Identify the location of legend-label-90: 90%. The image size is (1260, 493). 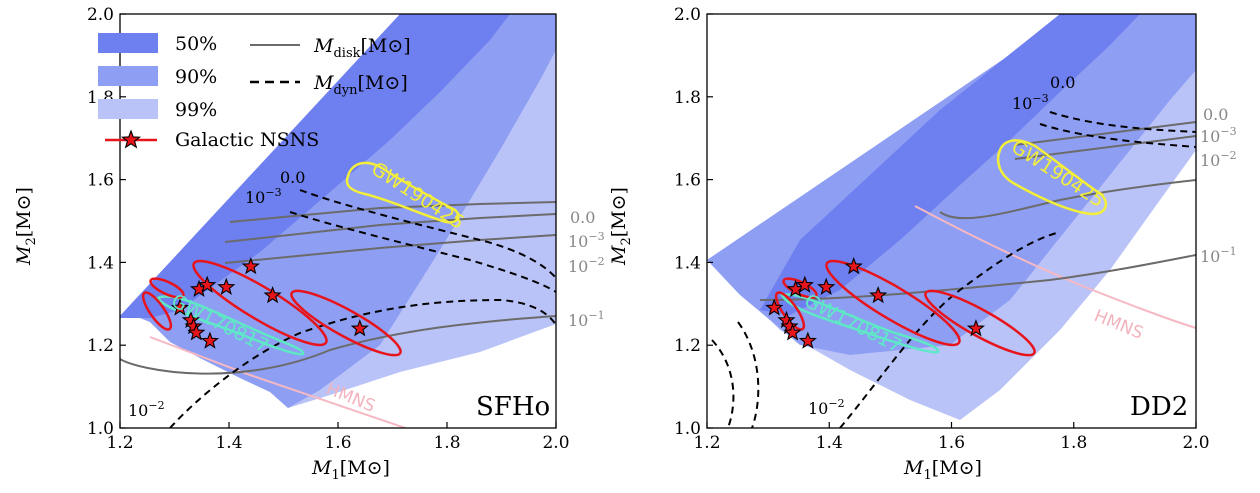
(196, 77).